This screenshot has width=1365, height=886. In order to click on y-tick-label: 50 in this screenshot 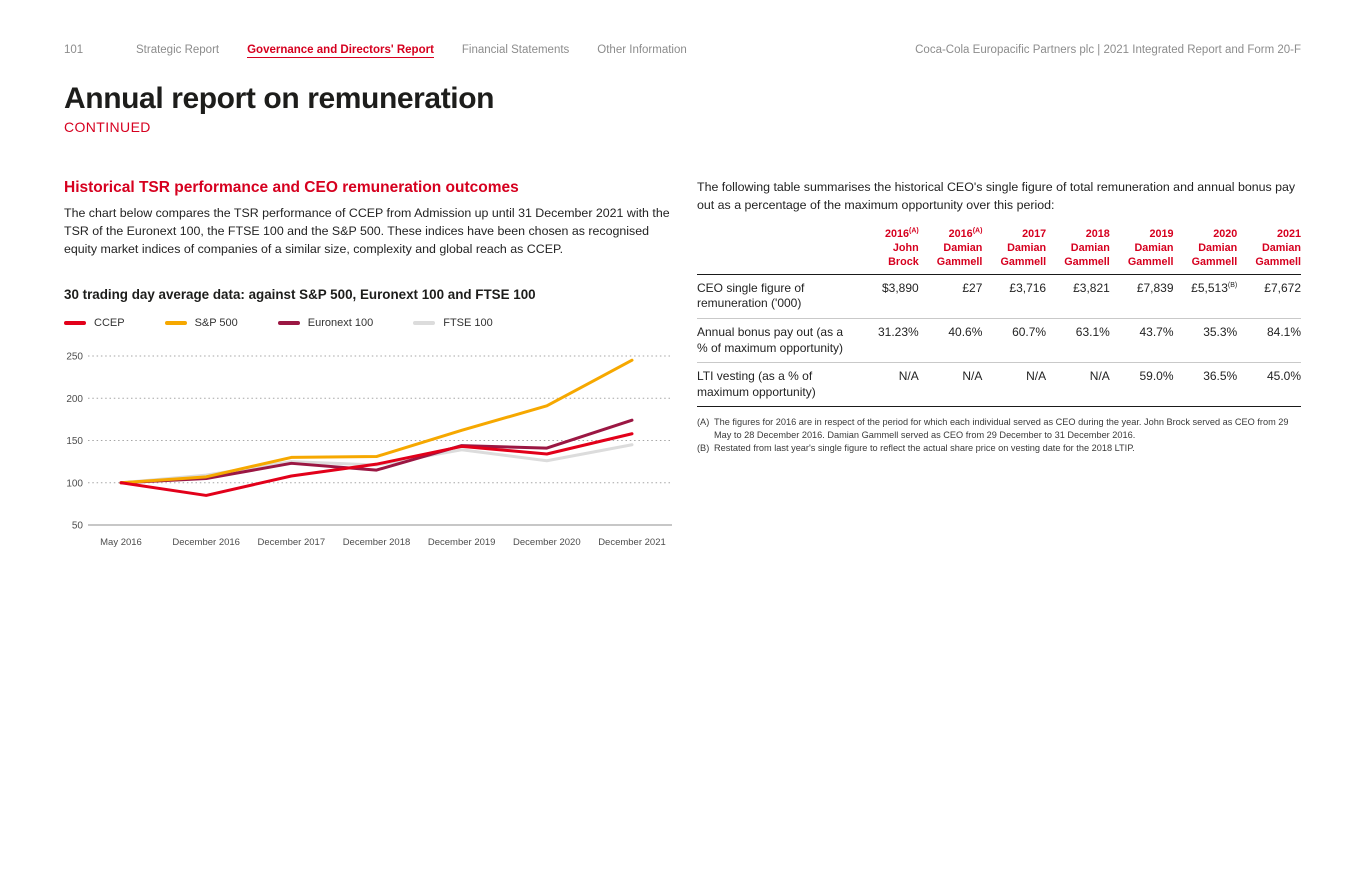, I will do `click(78, 525)`.